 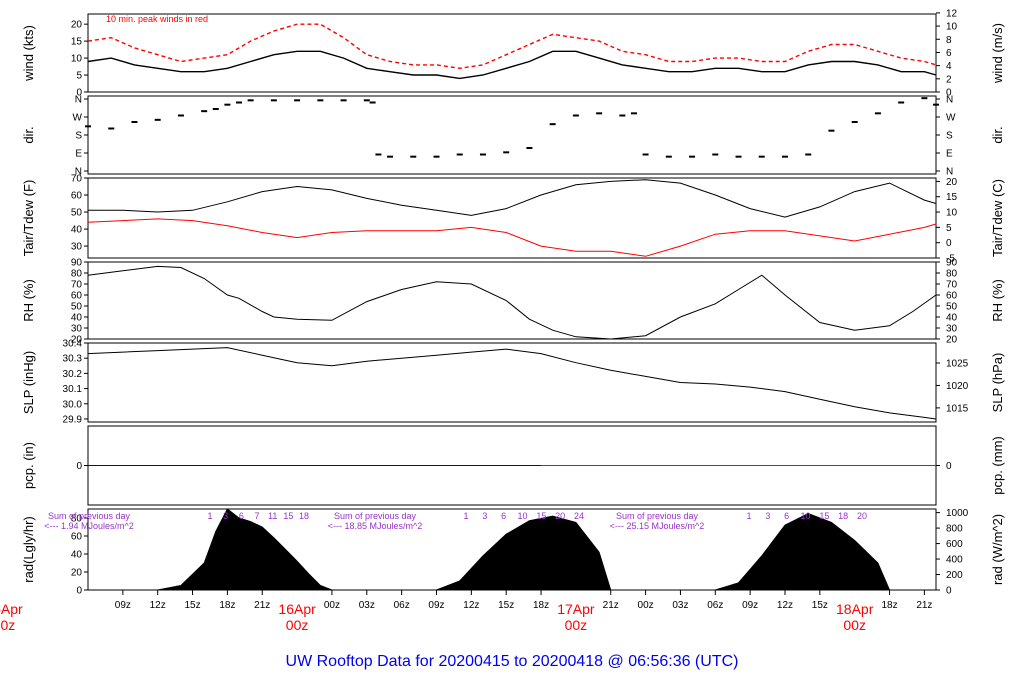 I want to click on slp-right-tick-label: 1020, so click(x=957, y=386).